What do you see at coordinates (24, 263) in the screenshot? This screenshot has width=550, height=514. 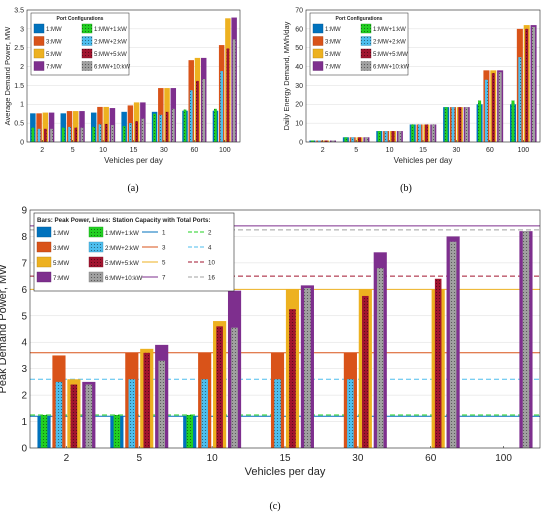 I see `y-tick-label: 7` at bounding box center [24, 263].